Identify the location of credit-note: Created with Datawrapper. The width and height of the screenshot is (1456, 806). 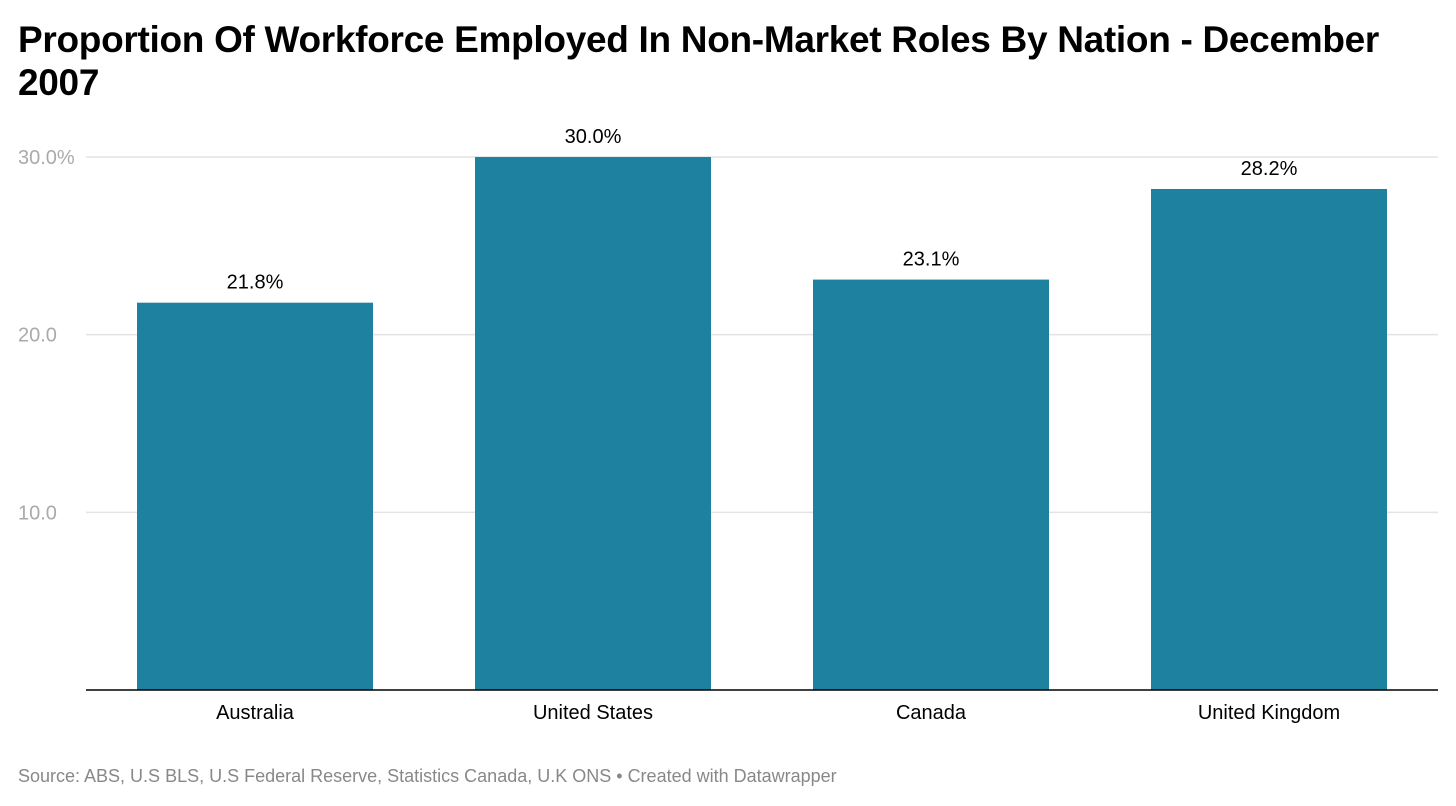
(732, 776).